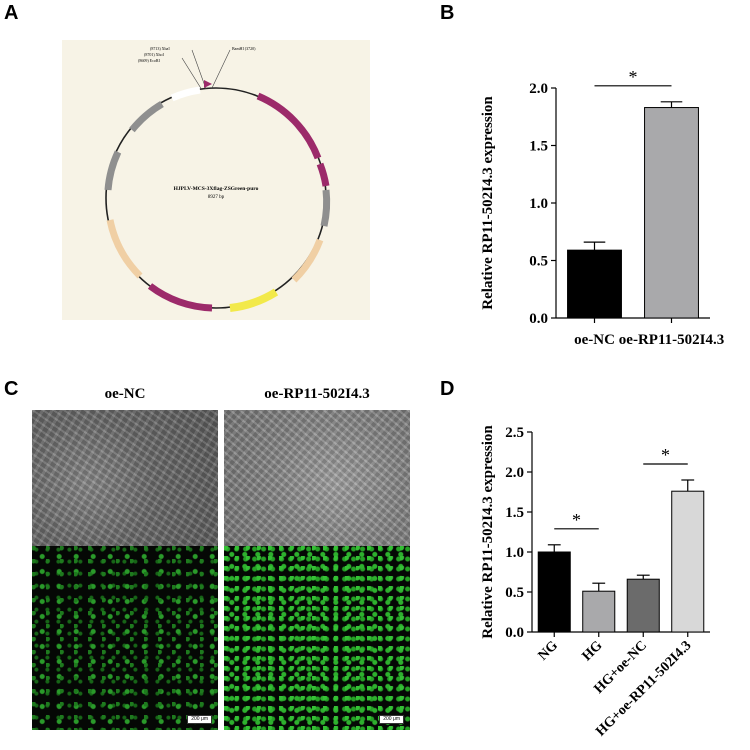  I want to click on site-label-3: BamHI (3720), so click(244, 48).